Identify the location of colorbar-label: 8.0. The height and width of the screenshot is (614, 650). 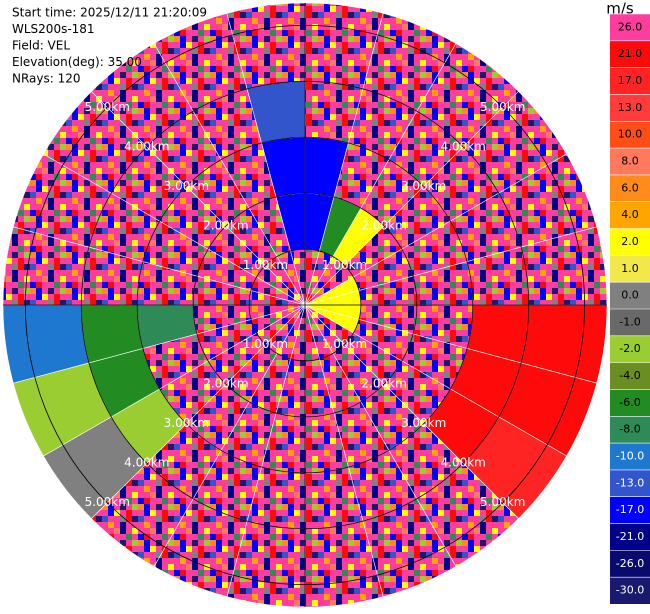
(630, 161).